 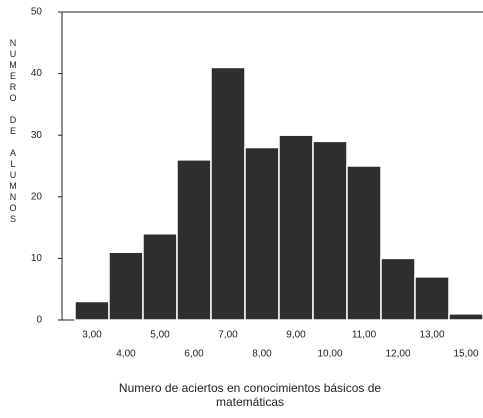 I want to click on x-tick-label: 11,00, so click(x=364, y=335).